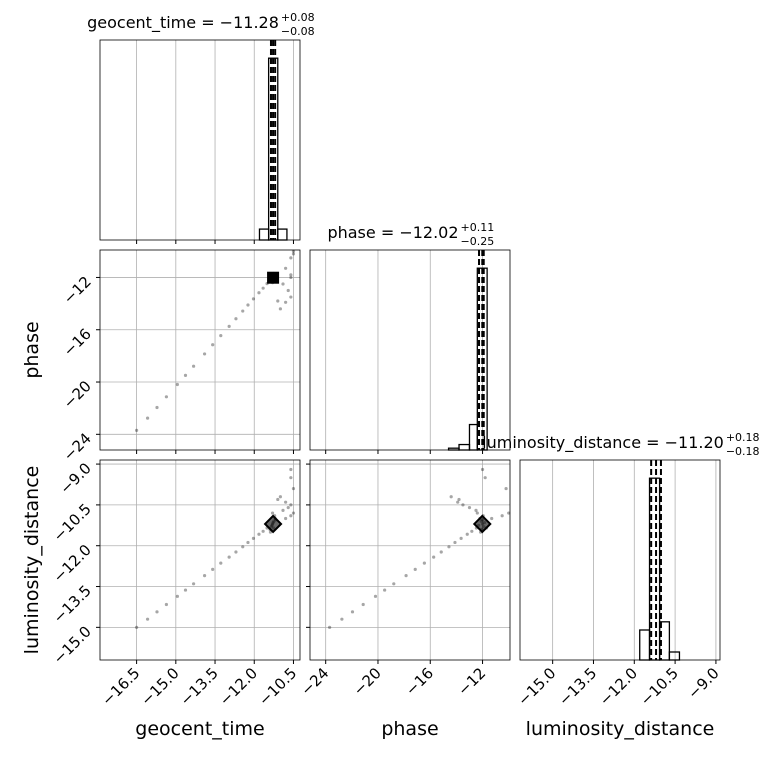 The image size is (760, 760). Describe the element at coordinates (183, 23) in the screenshot. I see `panel-title: geocent_time = −11.28` at that location.